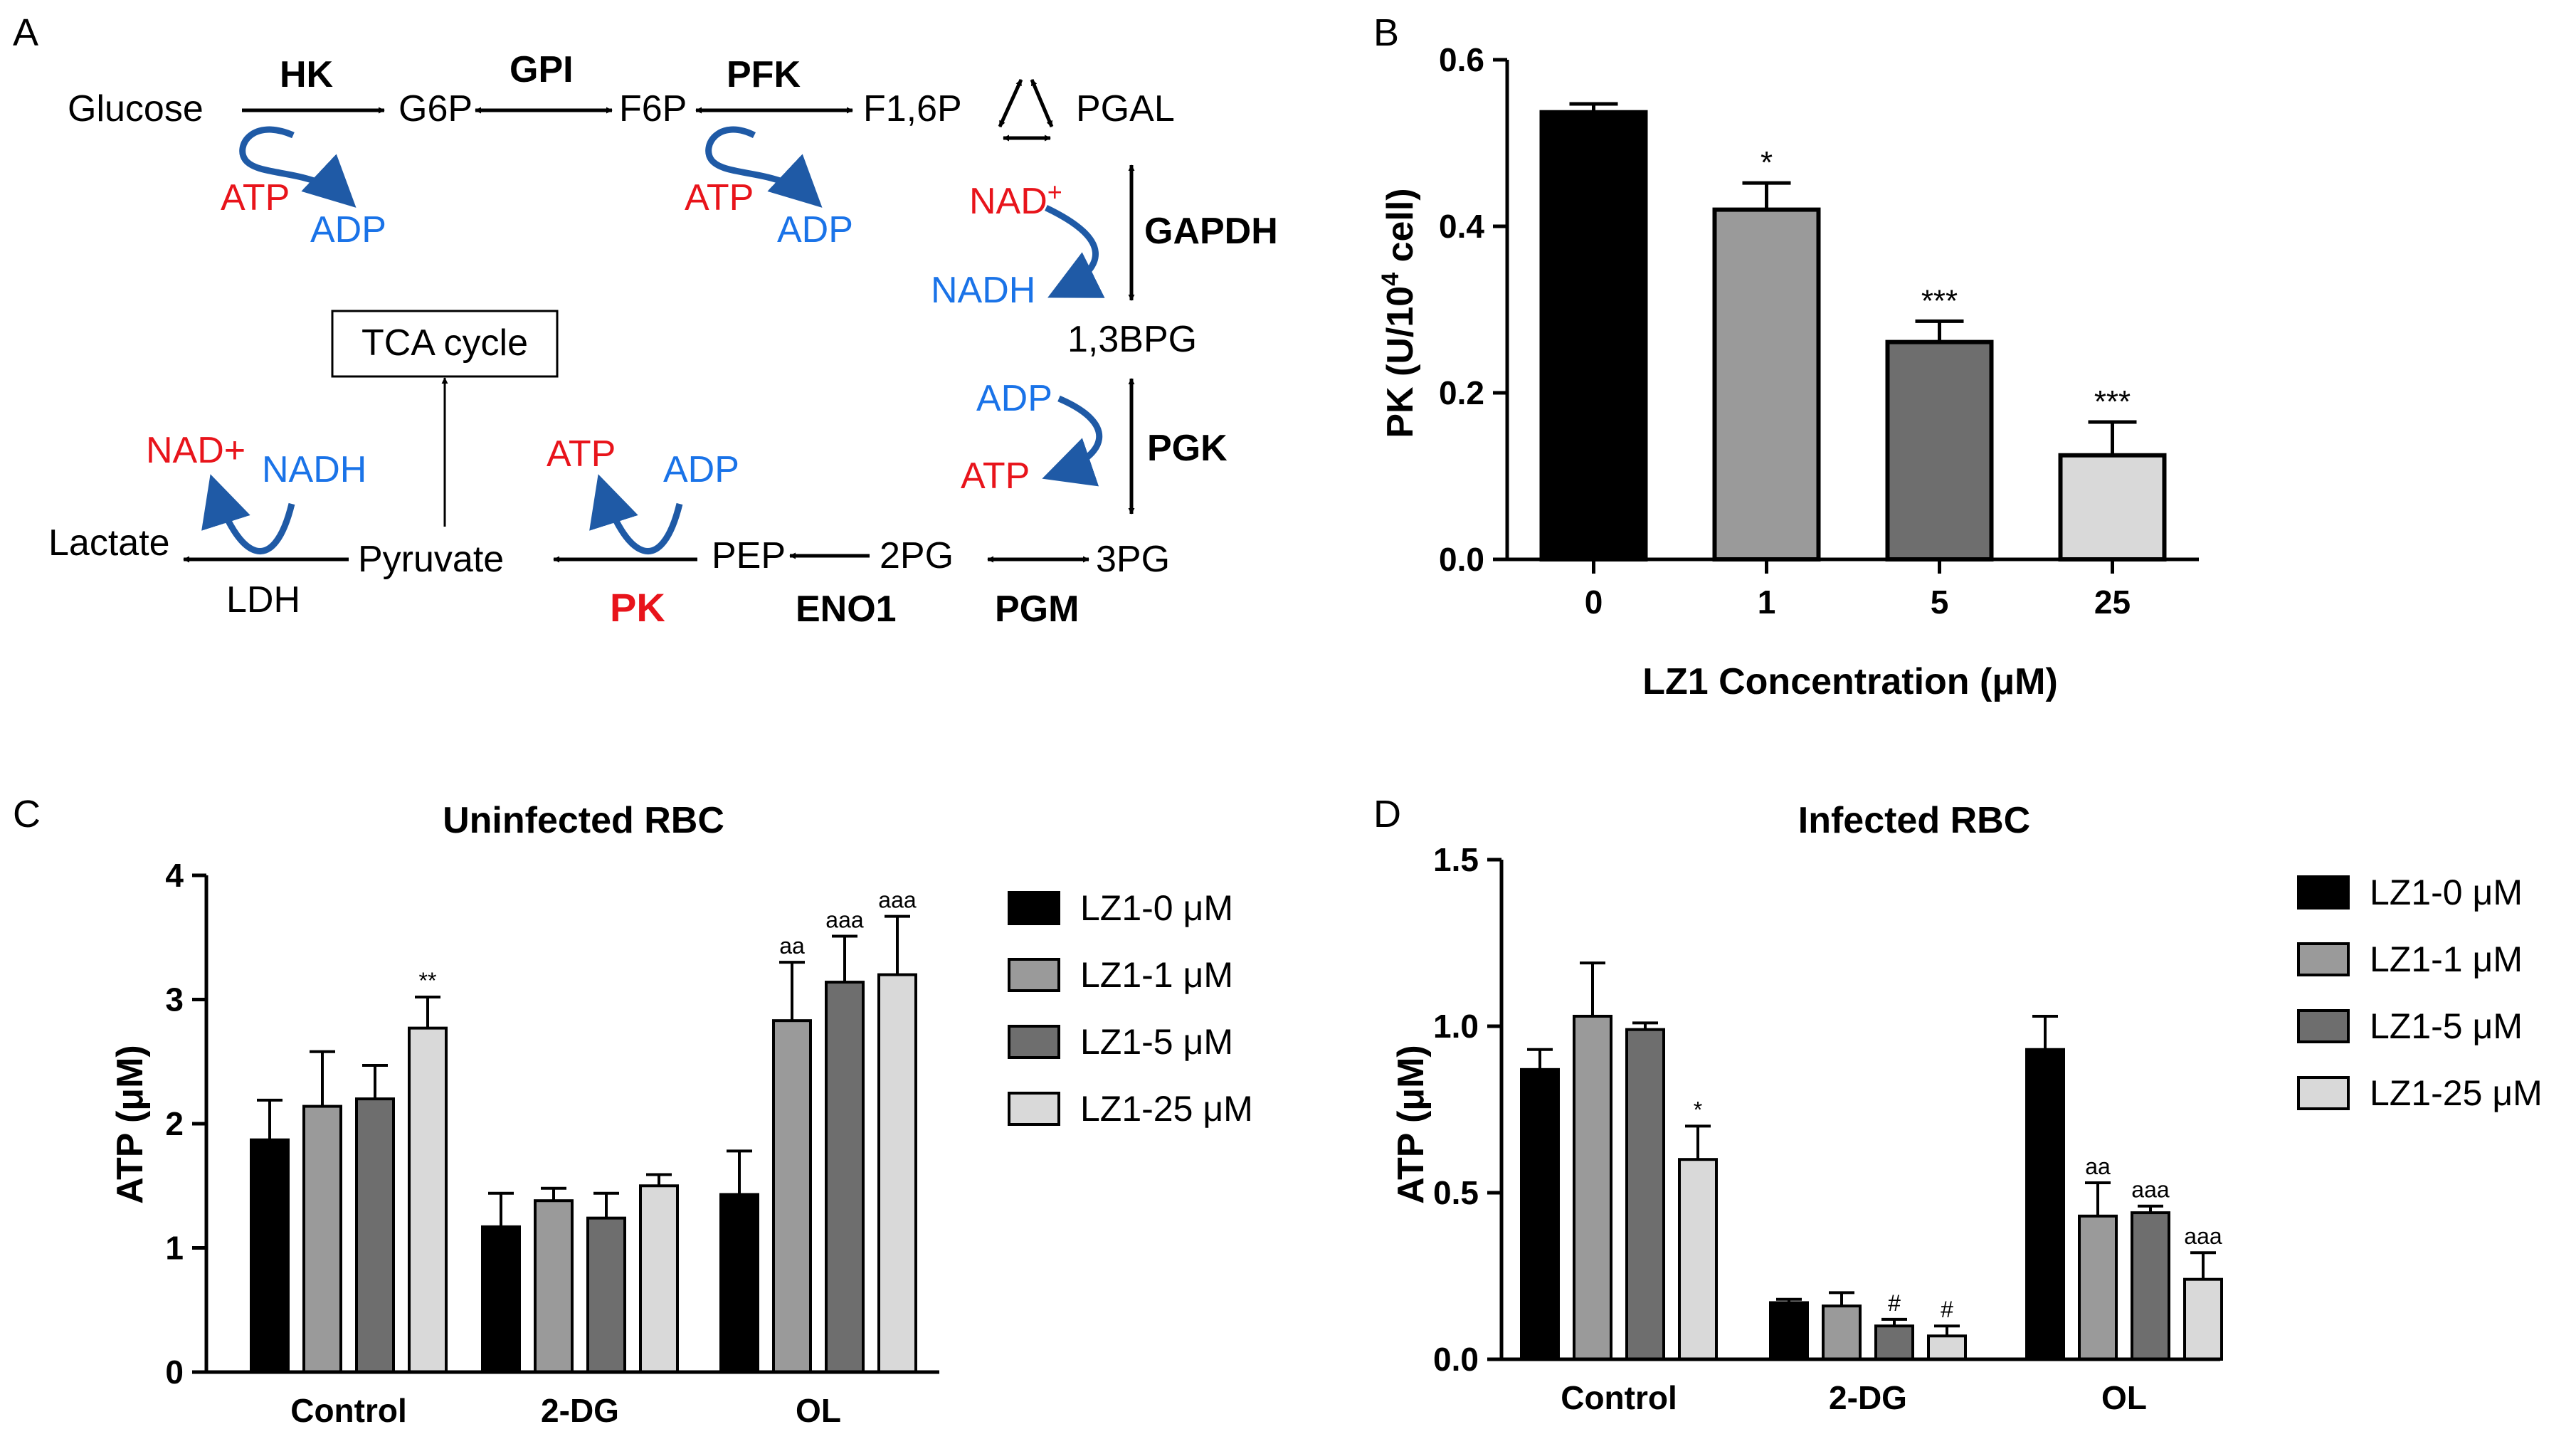  What do you see at coordinates (1468, 1109) in the screenshot?
I see `panel-d-y-axis: 0.0 0.5 1.0 1.5` at bounding box center [1468, 1109].